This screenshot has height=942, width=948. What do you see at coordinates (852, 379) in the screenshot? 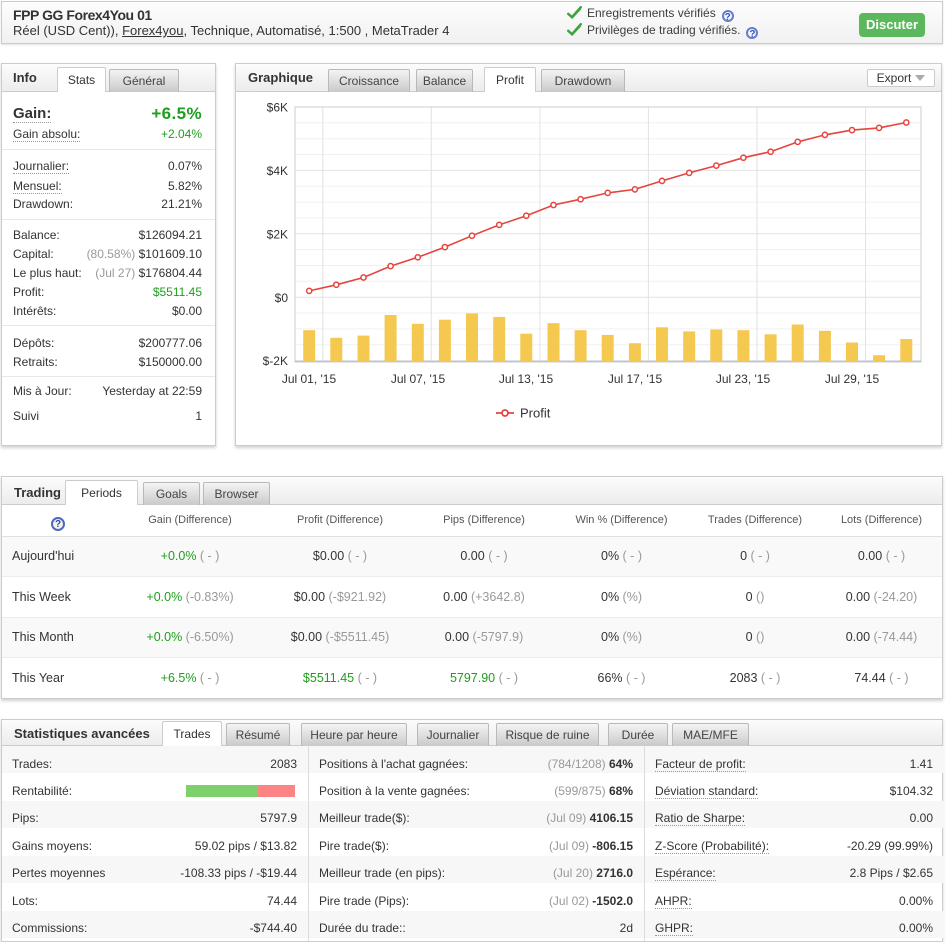
I see `svg-text: Jul 29, '15` at bounding box center [852, 379].